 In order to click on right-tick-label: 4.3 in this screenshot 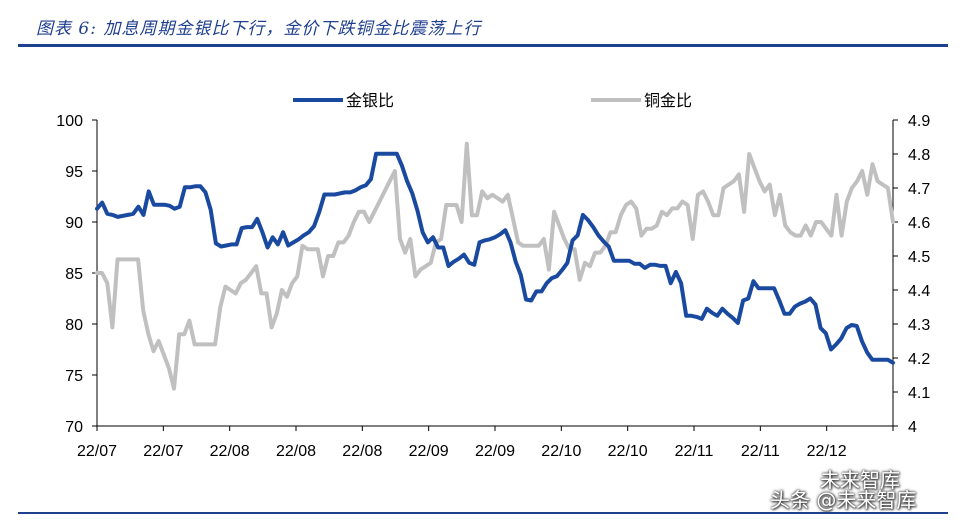, I will do `click(919, 325)`.